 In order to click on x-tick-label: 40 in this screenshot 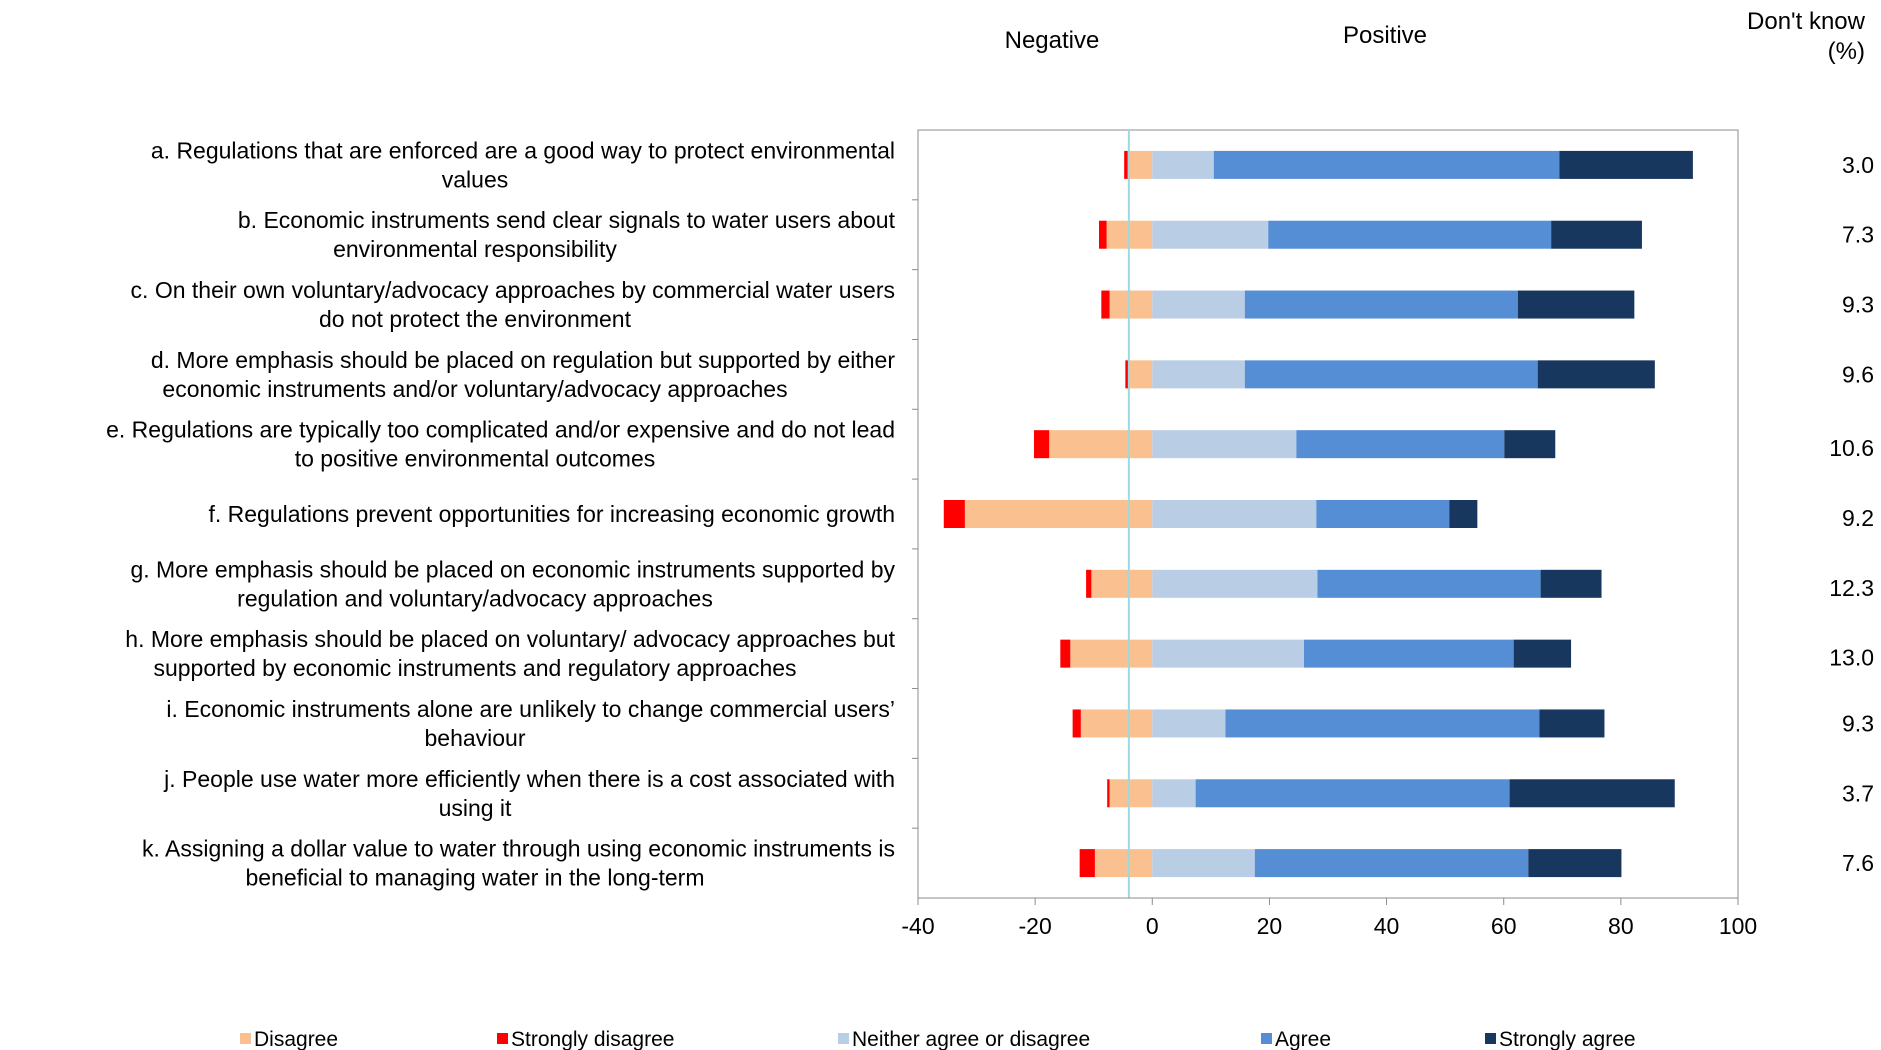, I will do `click(1387, 926)`.